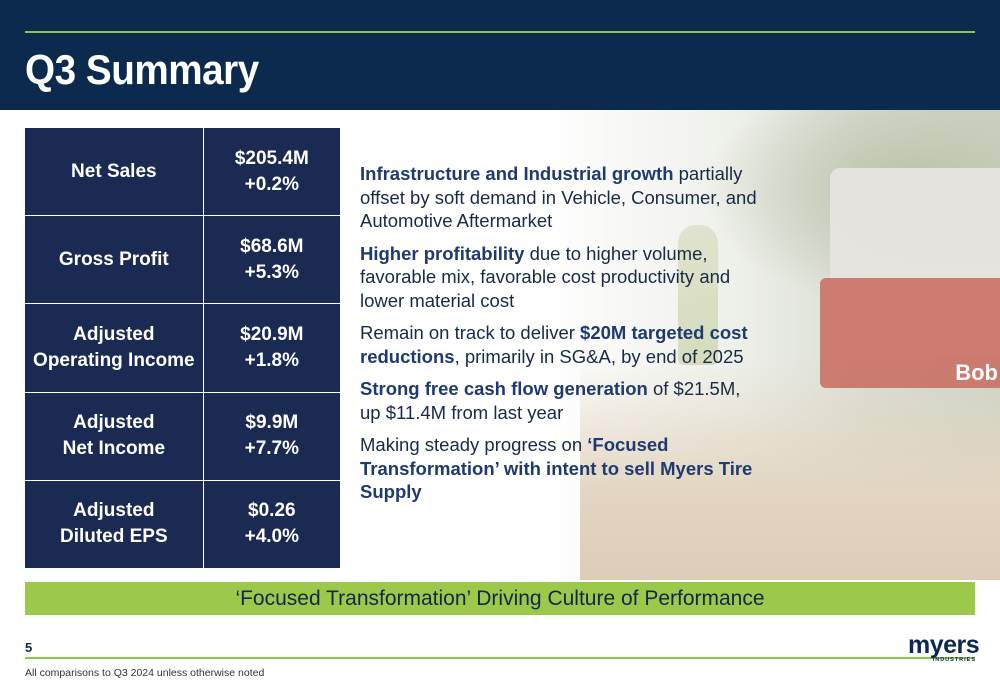 The height and width of the screenshot is (685, 1000). What do you see at coordinates (954, 660) in the screenshot?
I see `logo-subtitle: INDUSTRIES` at bounding box center [954, 660].